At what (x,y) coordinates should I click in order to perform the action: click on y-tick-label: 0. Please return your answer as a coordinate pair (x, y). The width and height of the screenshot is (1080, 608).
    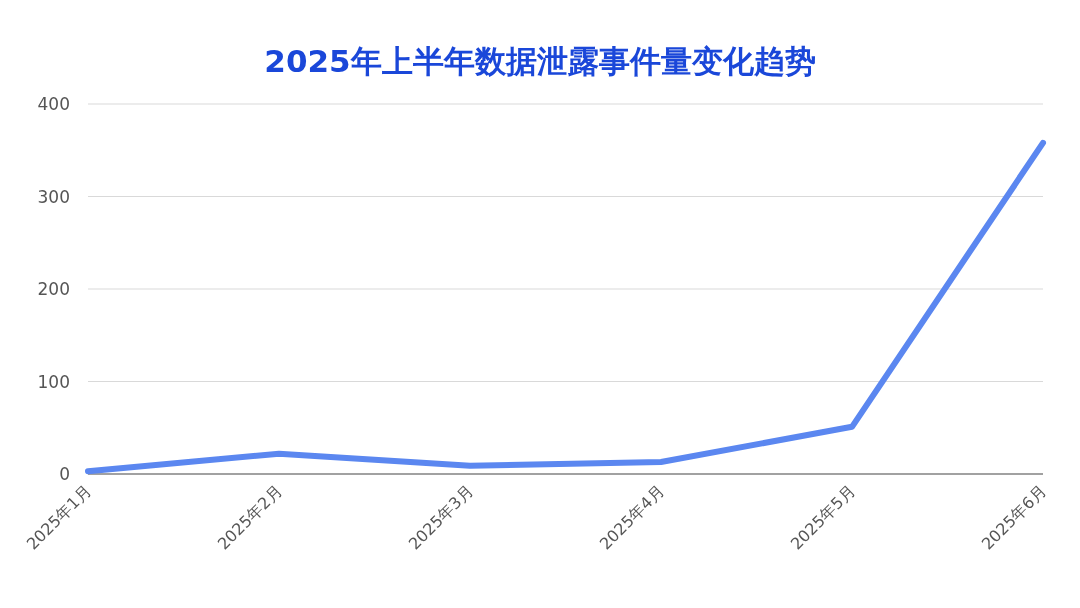
    Looking at the image, I should click on (64, 474).